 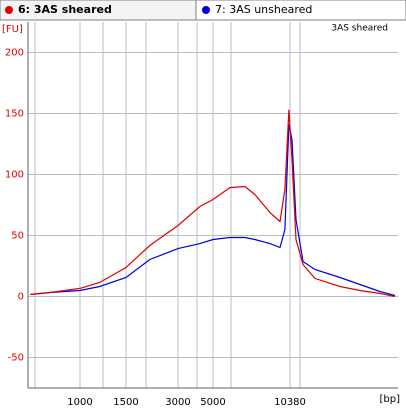 I want to click on y-tick-label: 0, so click(x=21, y=297).